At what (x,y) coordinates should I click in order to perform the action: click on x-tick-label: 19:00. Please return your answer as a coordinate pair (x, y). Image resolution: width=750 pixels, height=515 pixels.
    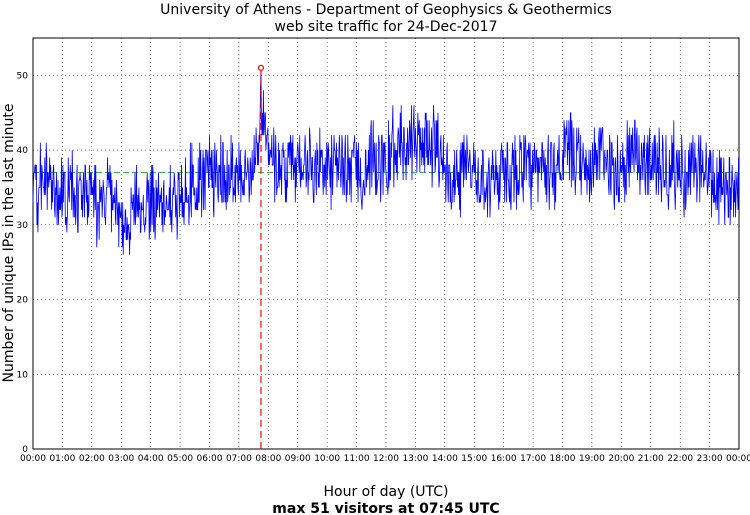
    Looking at the image, I should click on (592, 459).